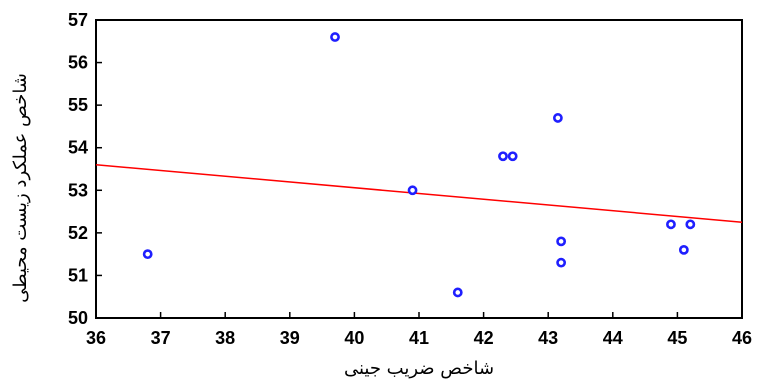  What do you see at coordinates (78, 233) in the screenshot?
I see `y-tick-label: 52` at bounding box center [78, 233].